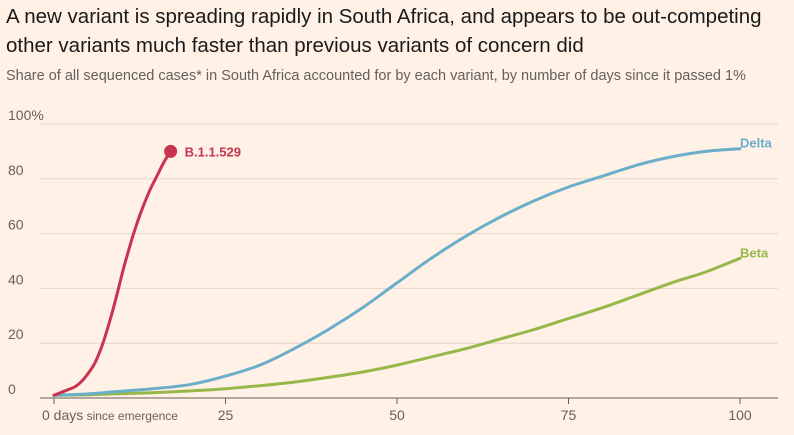  I want to click on x-tick-label: 100, so click(740, 415).